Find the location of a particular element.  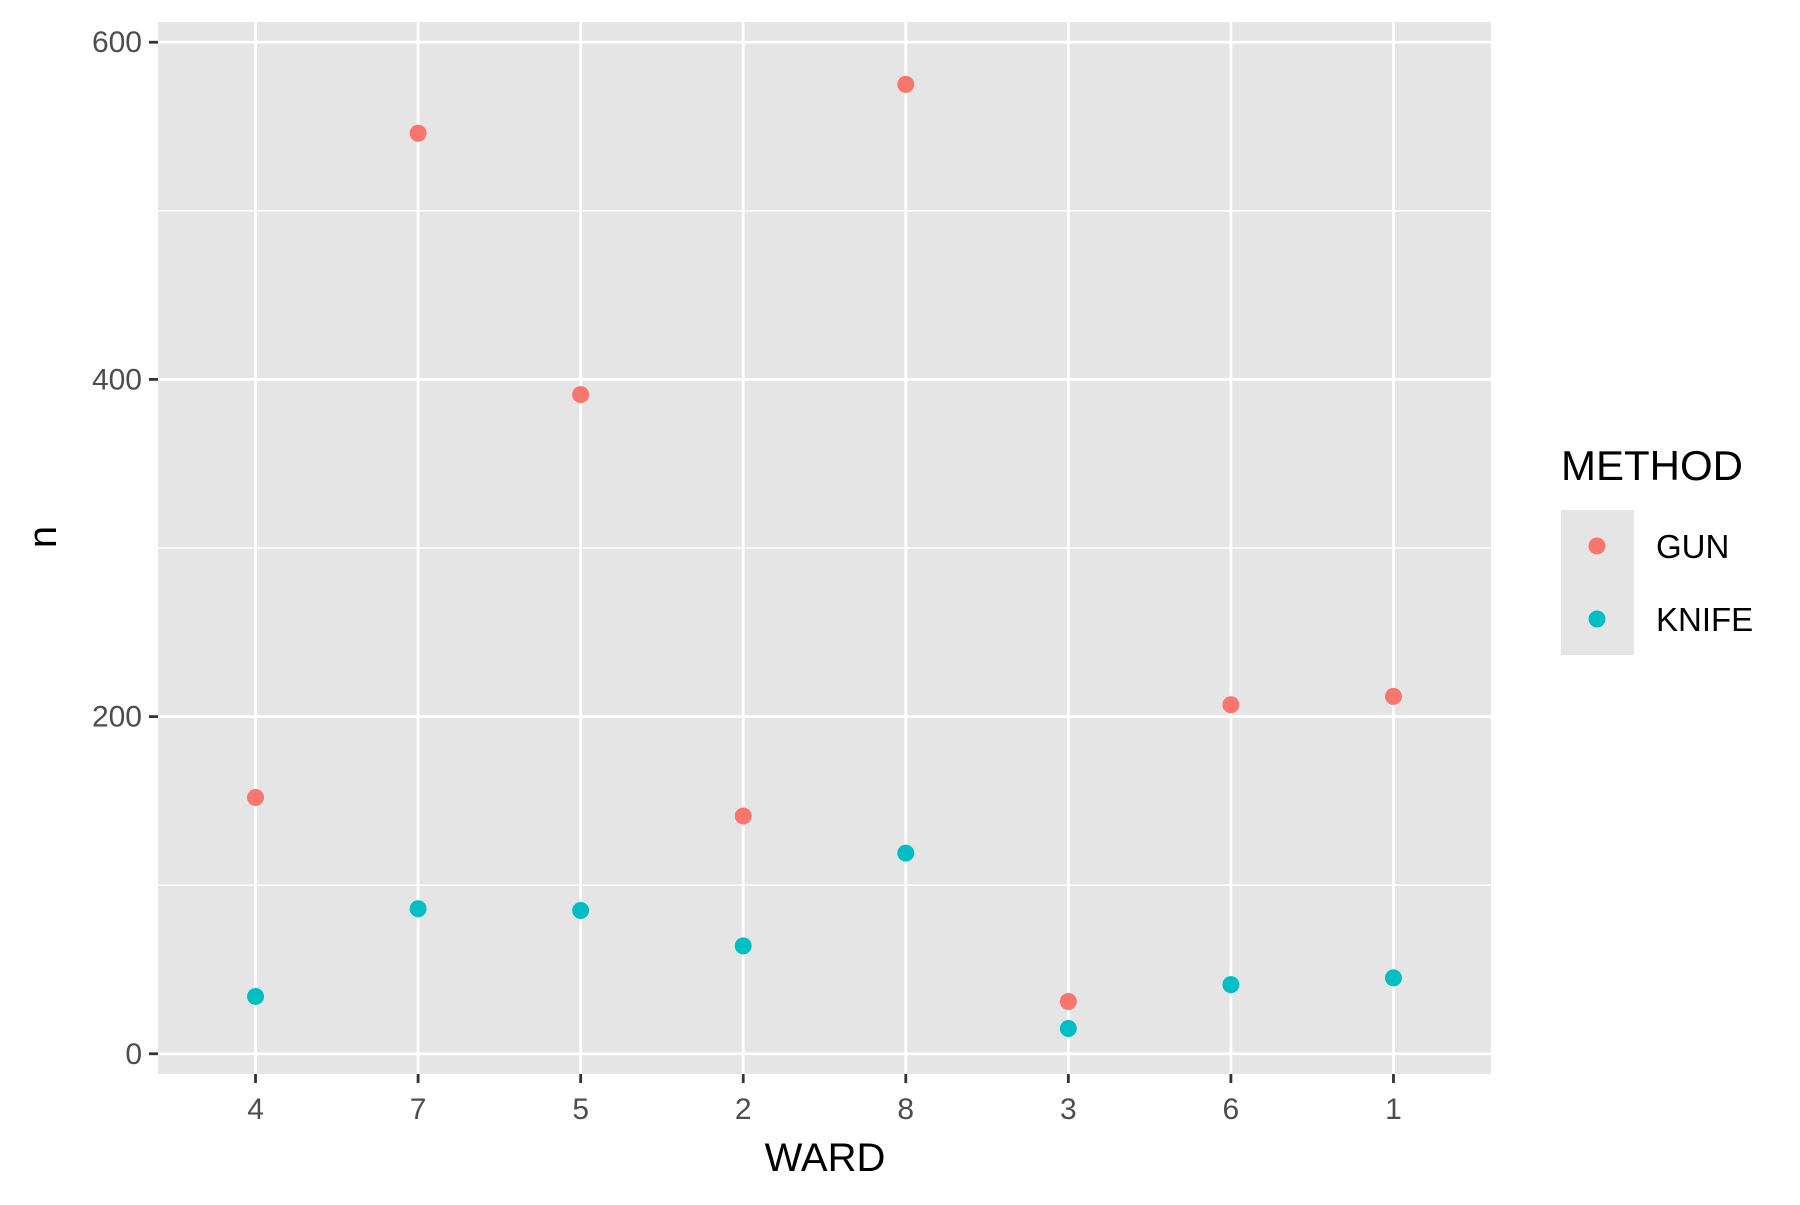

legend-key-gun is located at coordinates (1597, 546).